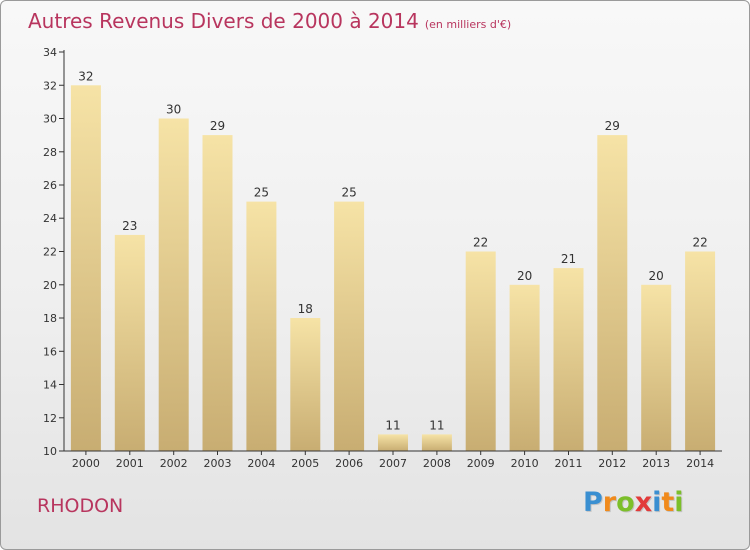  What do you see at coordinates (50, 218) in the screenshot?
I see `y-tick-label-24: 24` at bounding box center [50, 218].